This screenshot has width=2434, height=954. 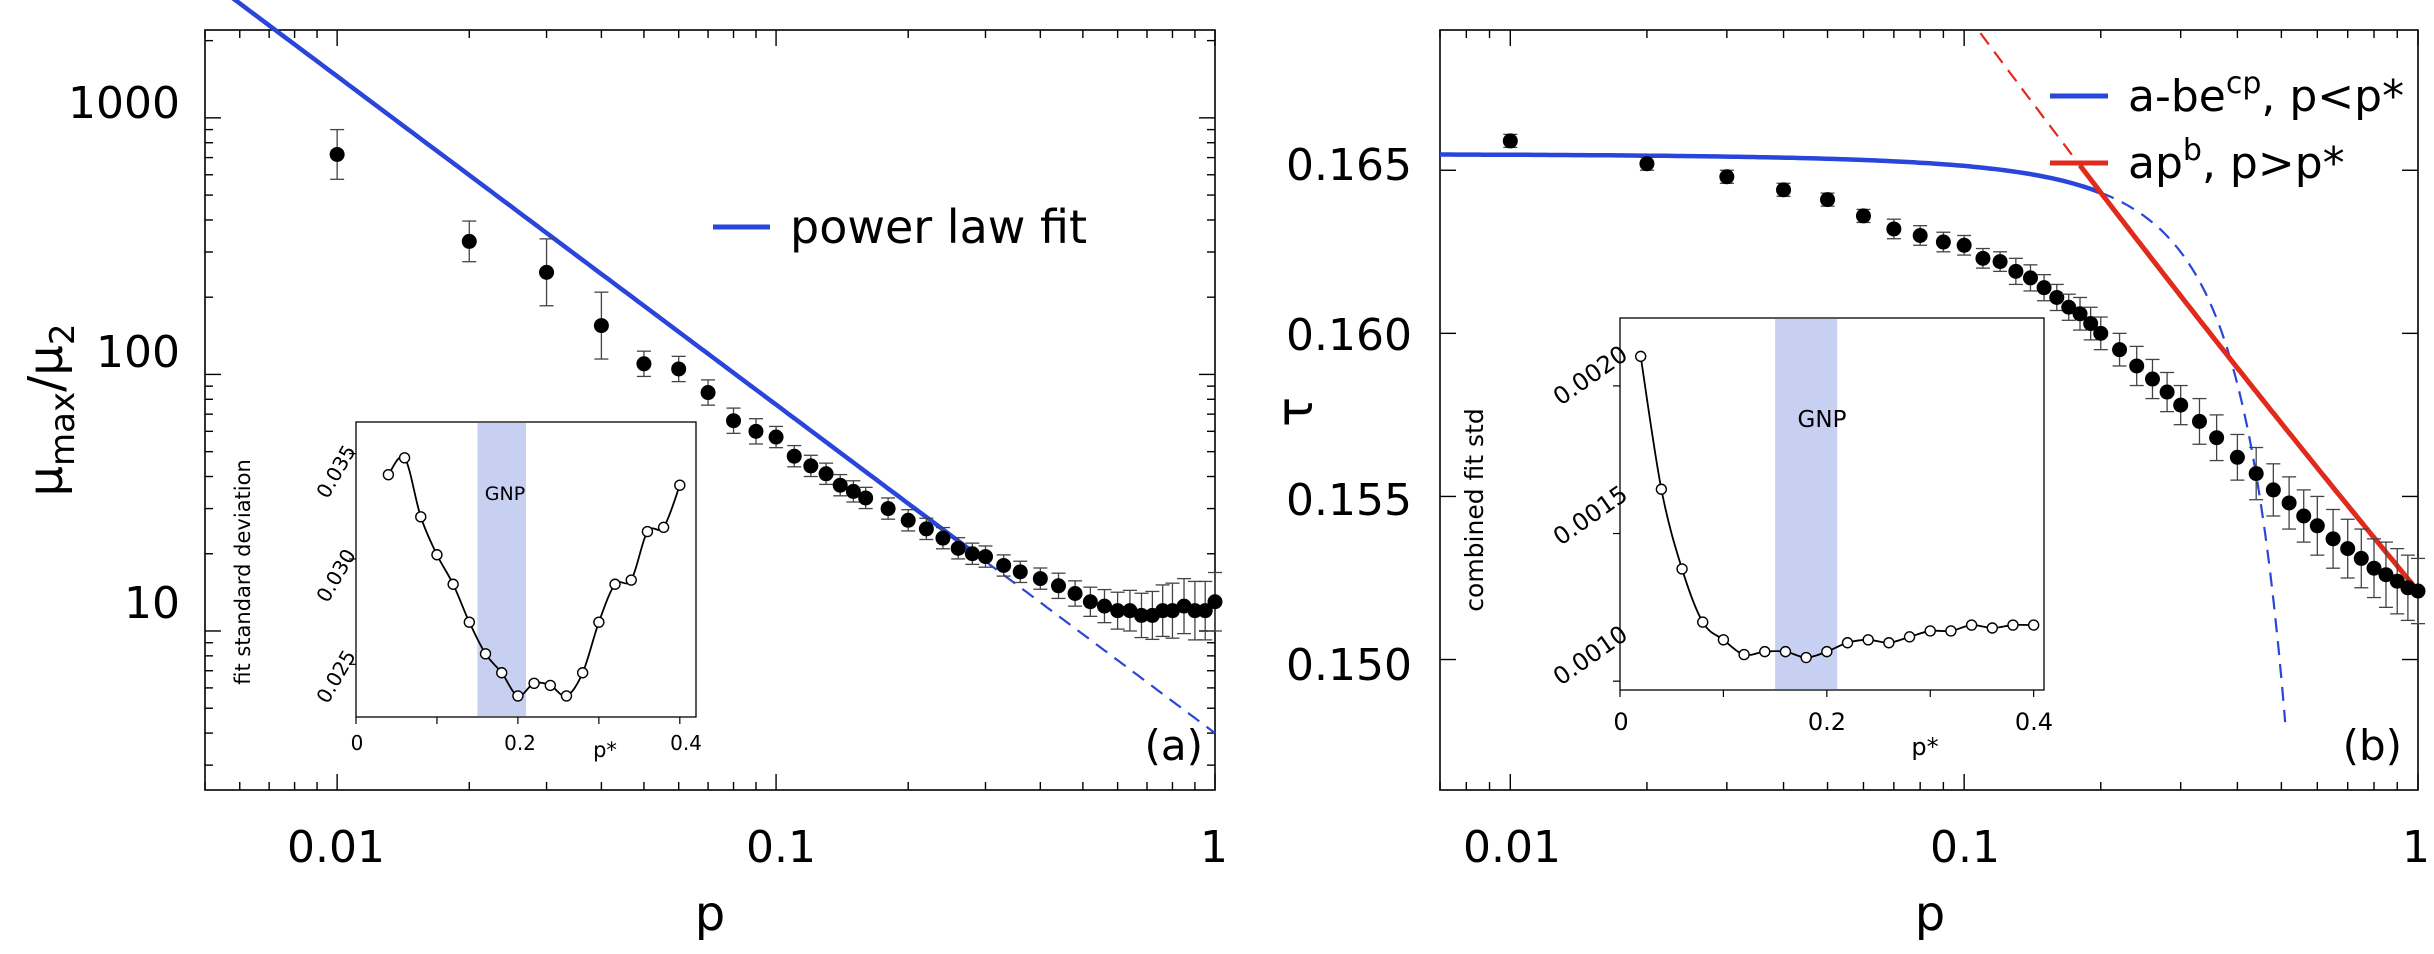 What do you see at coordinates (2034, 722) in the screenshot?
I see `panel-b-inset-xtick-0.4: 0.4` at bounding box center [2034, 722].